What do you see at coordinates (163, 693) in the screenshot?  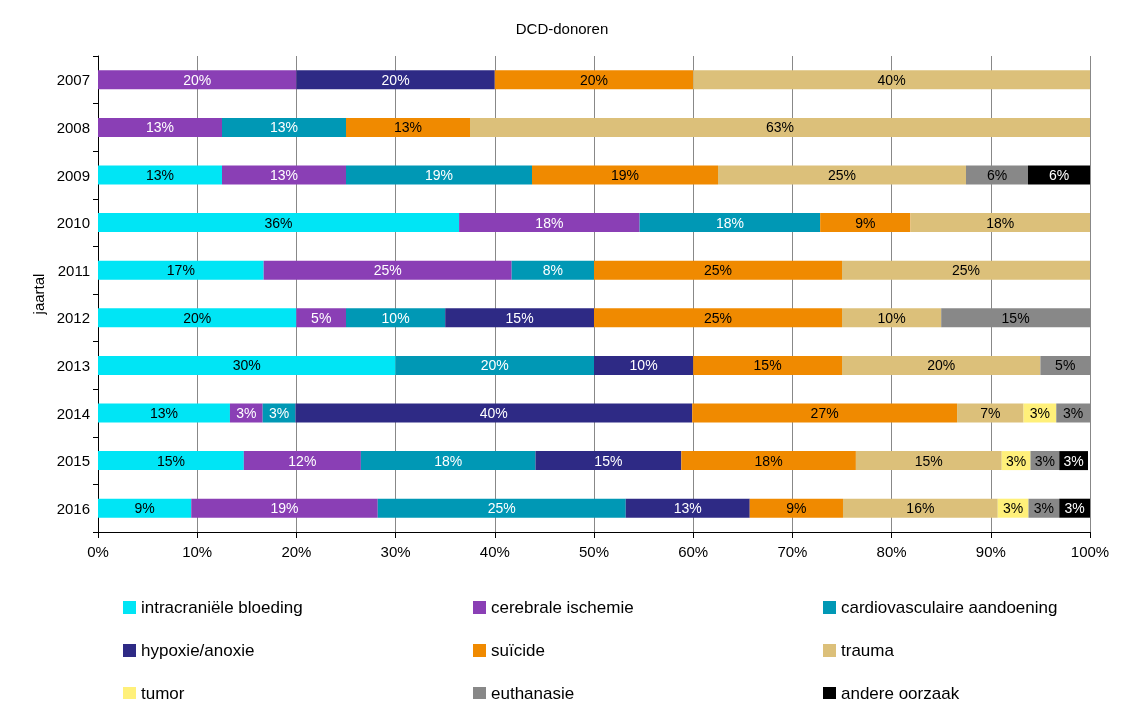 I see `legend-label: tumor` at bounding box center [163, 693].